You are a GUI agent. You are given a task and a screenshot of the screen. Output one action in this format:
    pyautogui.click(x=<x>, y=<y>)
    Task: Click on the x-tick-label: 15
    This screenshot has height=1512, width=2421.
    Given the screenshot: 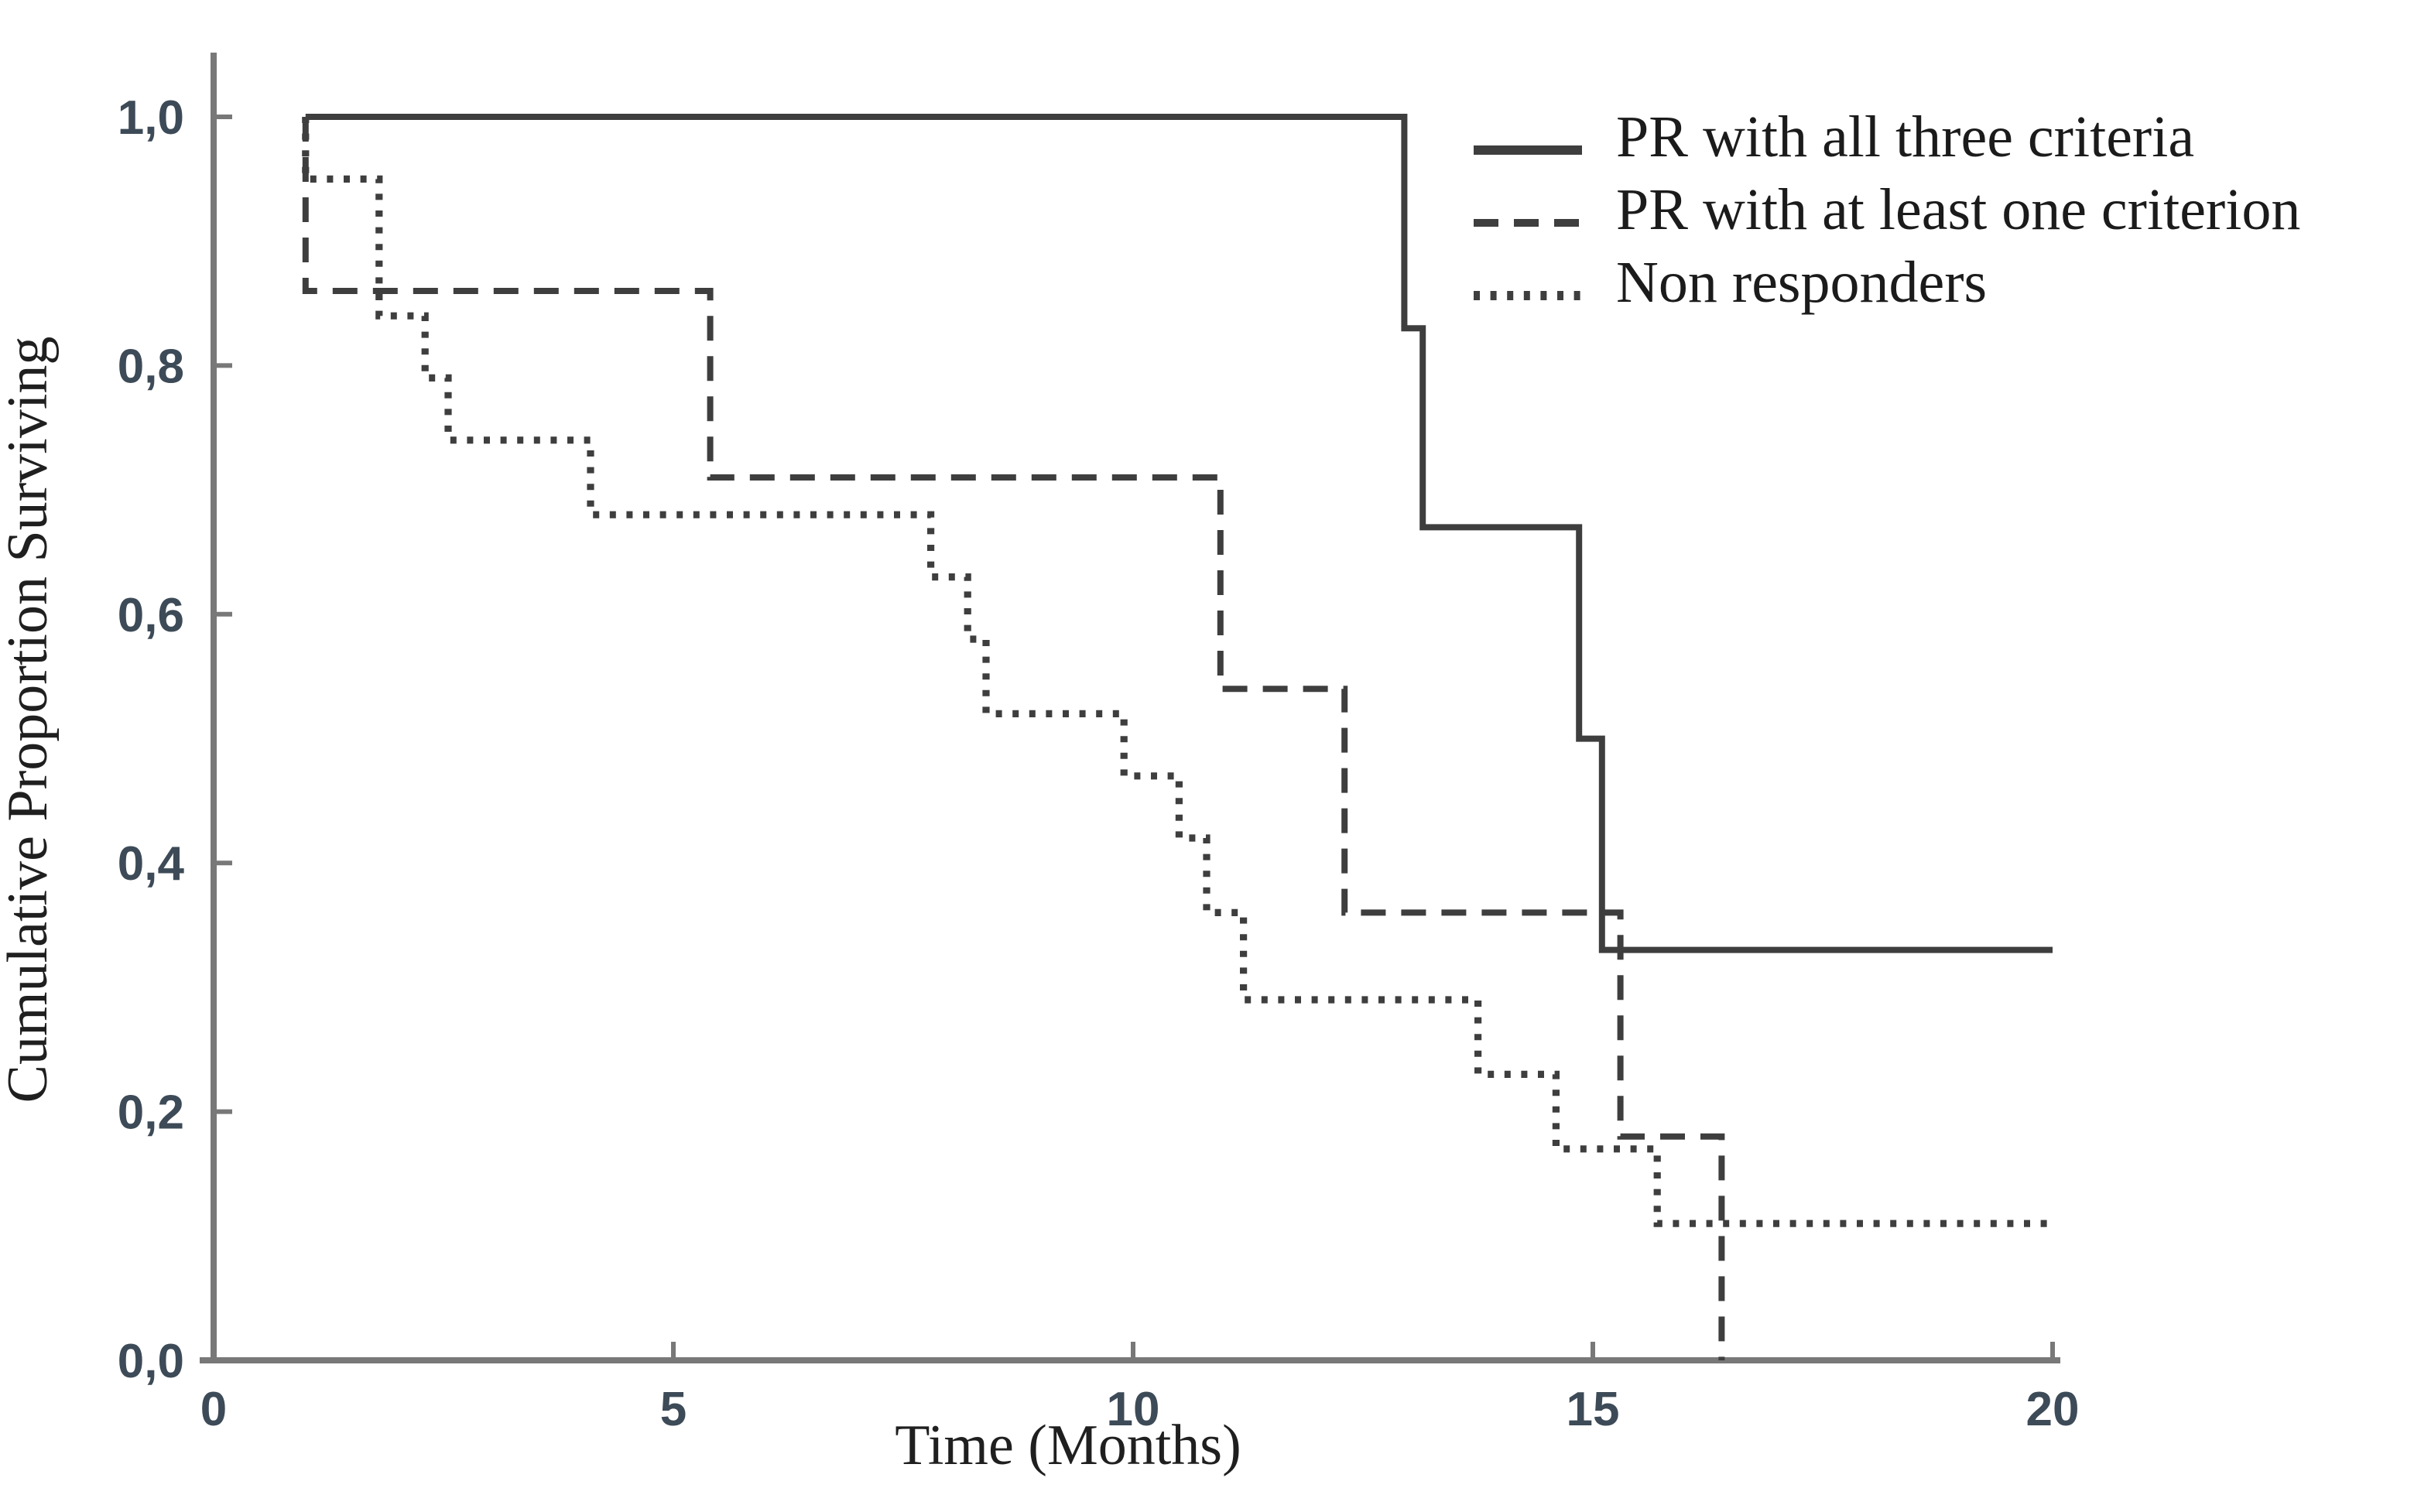 What is the action you would take?
    pyautogui.click(x=1593, y=1409)
    